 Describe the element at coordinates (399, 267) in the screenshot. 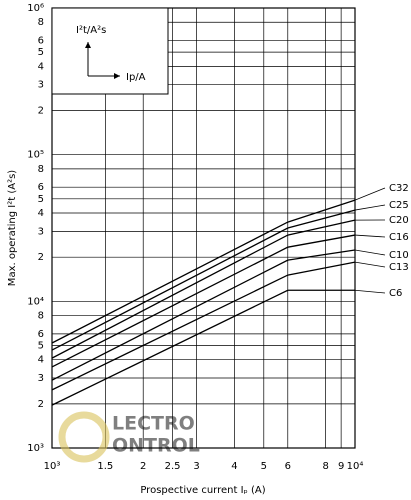

I see `series-label: C13` at that location.